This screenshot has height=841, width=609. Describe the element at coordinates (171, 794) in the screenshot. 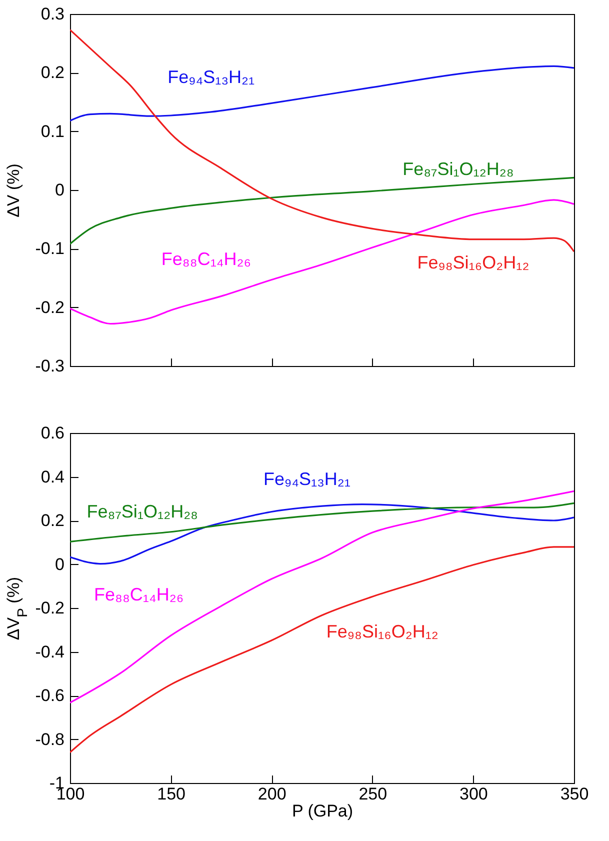

I see `x-tick-label: 150` at that location.